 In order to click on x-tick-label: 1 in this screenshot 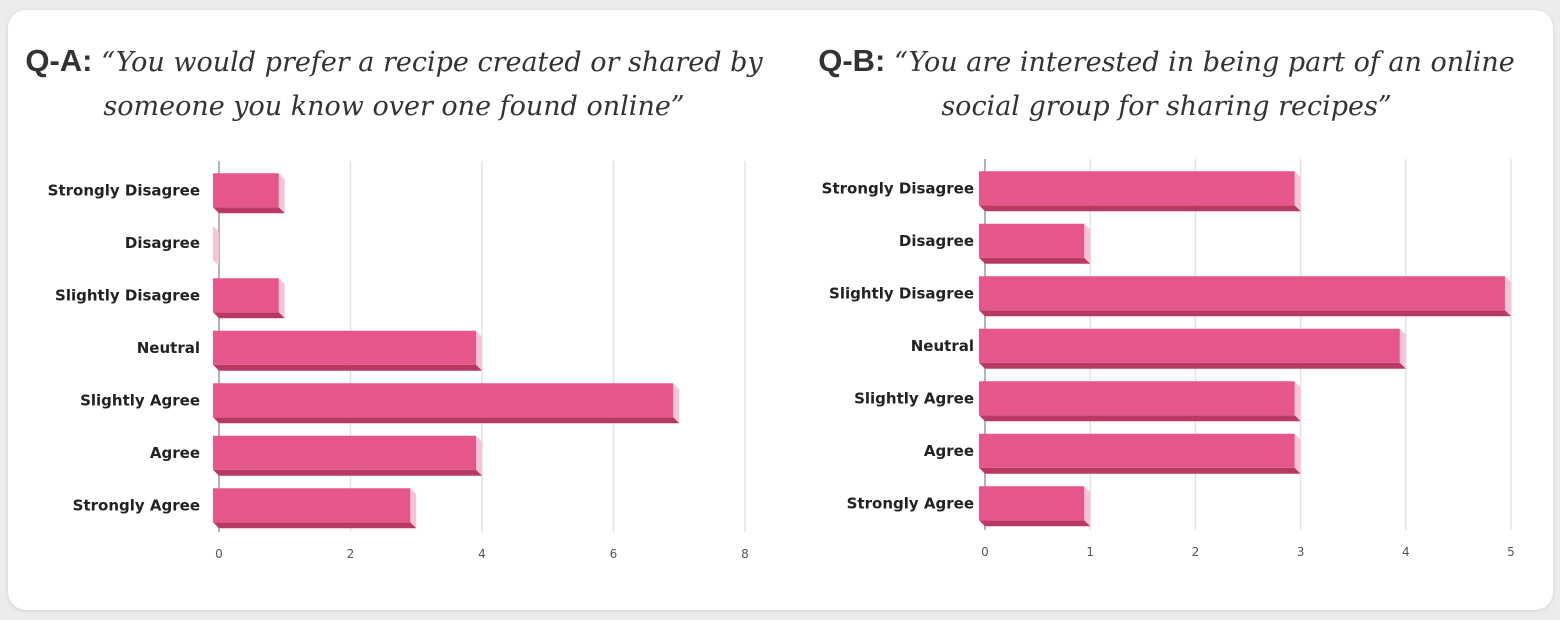, I will do `click(1090, 552)`.